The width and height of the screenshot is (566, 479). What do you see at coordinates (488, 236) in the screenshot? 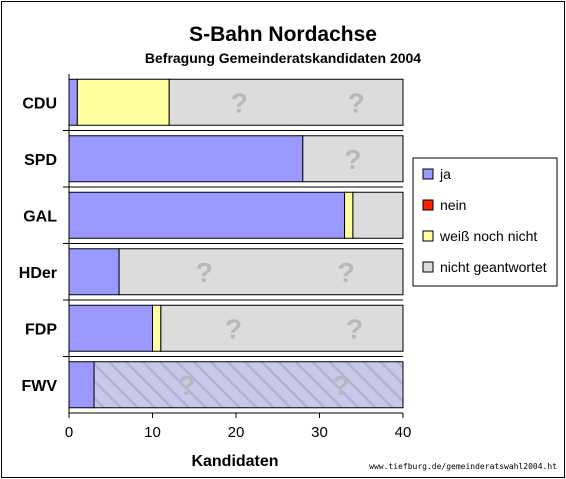
I see `legend-label: weiß noch nicht` at bounding box center [488, 236].